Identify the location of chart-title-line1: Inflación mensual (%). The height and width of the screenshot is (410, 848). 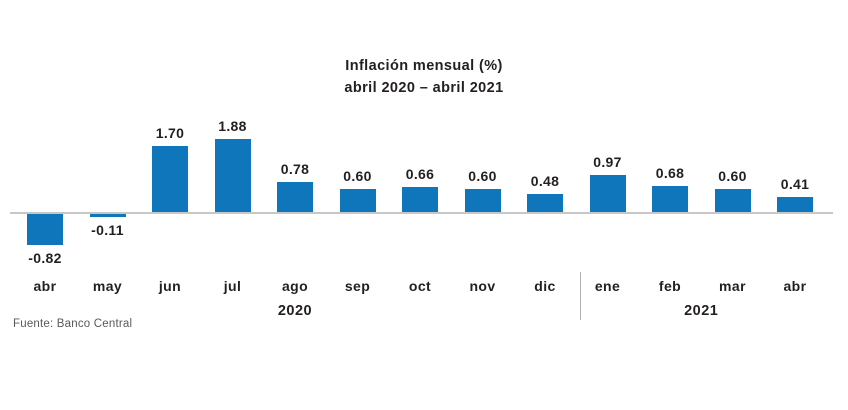
(424, 66).